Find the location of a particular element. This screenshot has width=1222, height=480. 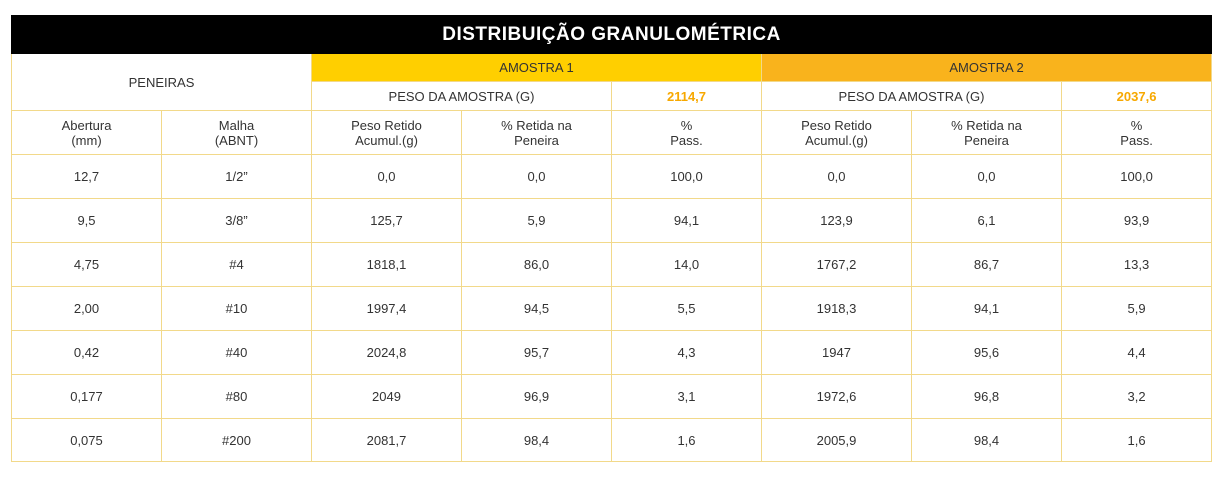

table-row: 12,7 1/2” 0,0 0,0 100,0 0,0 0,0 100,0 is located at coordinates (612, 176).